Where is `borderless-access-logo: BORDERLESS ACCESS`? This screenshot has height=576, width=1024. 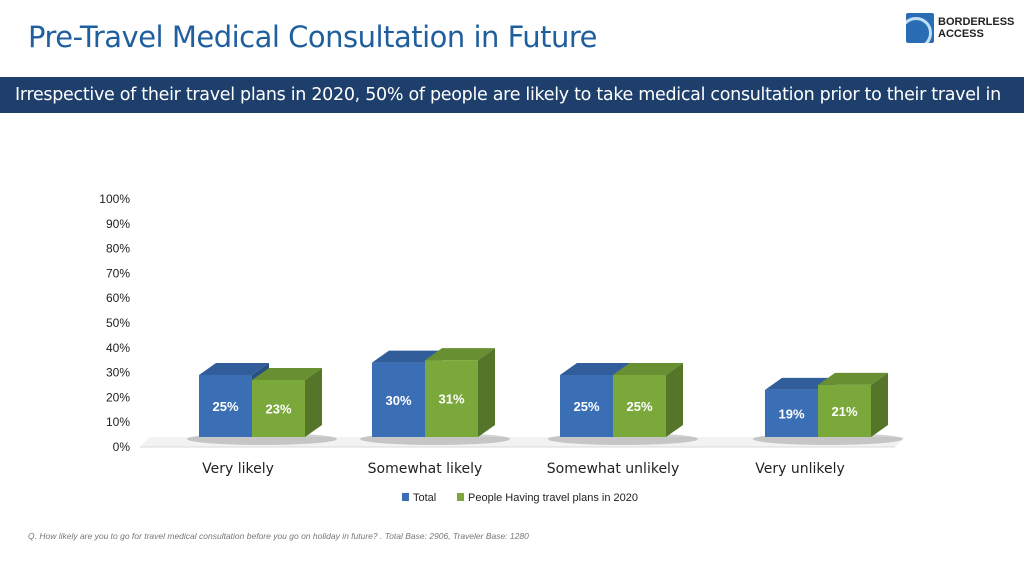
borderless-access-logo: BORDERLESS ACCESS is located at coordinates (960, 28).